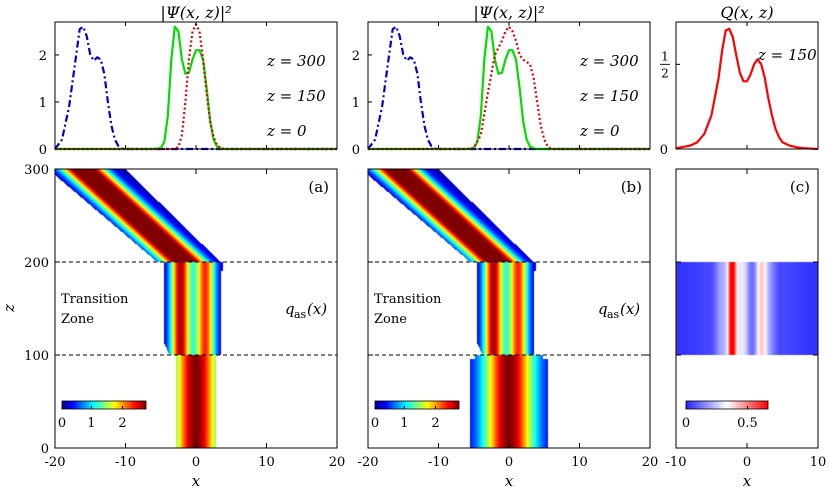  I want to click on z-tick-label: 300, so click(36, 170).